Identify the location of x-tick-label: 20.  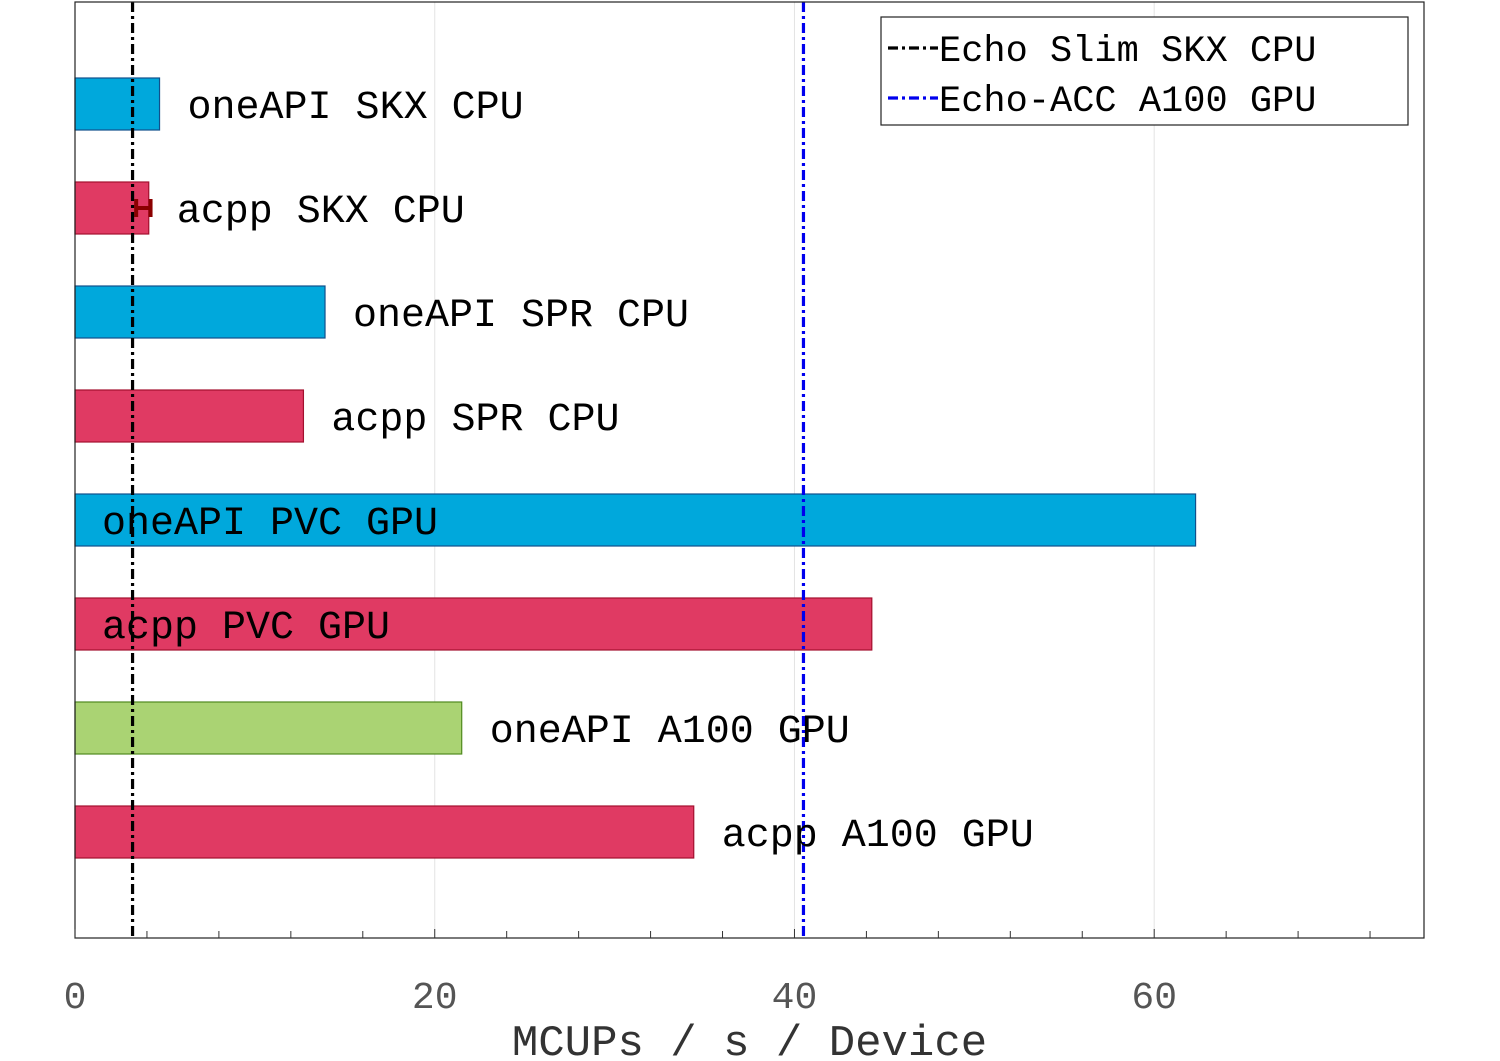
(435, 998).